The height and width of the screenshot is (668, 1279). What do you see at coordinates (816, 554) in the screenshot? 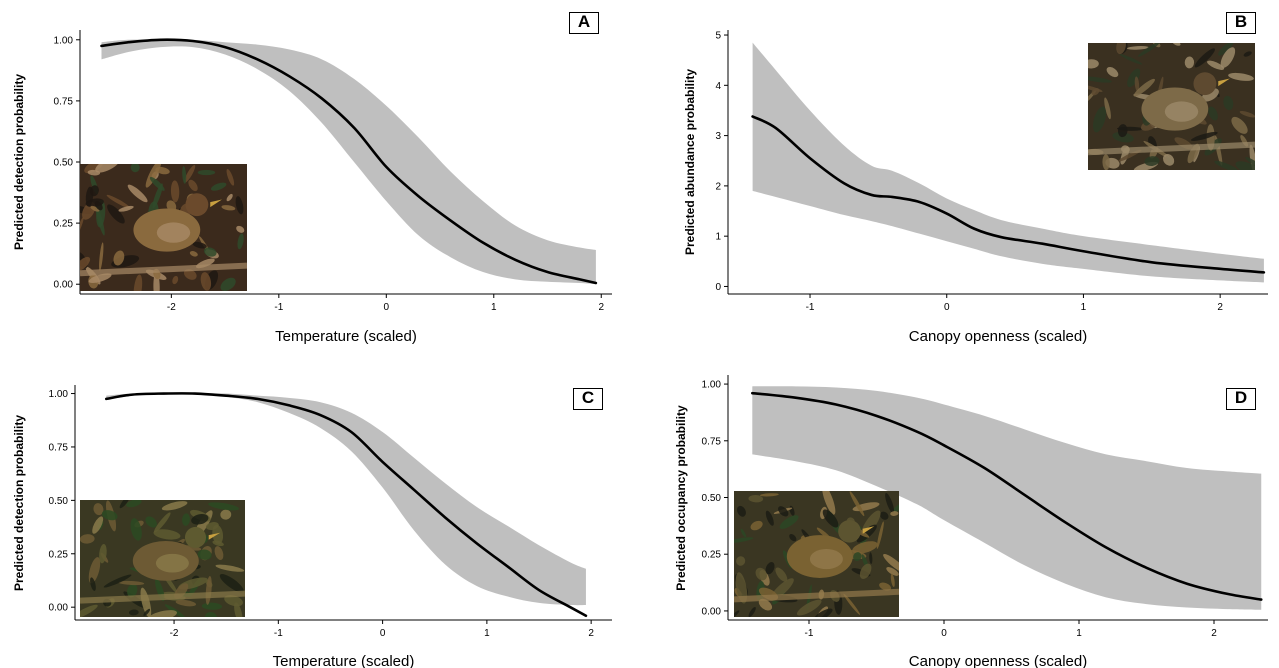
I see `bird-photo-d` at bounding box center [816, 554].